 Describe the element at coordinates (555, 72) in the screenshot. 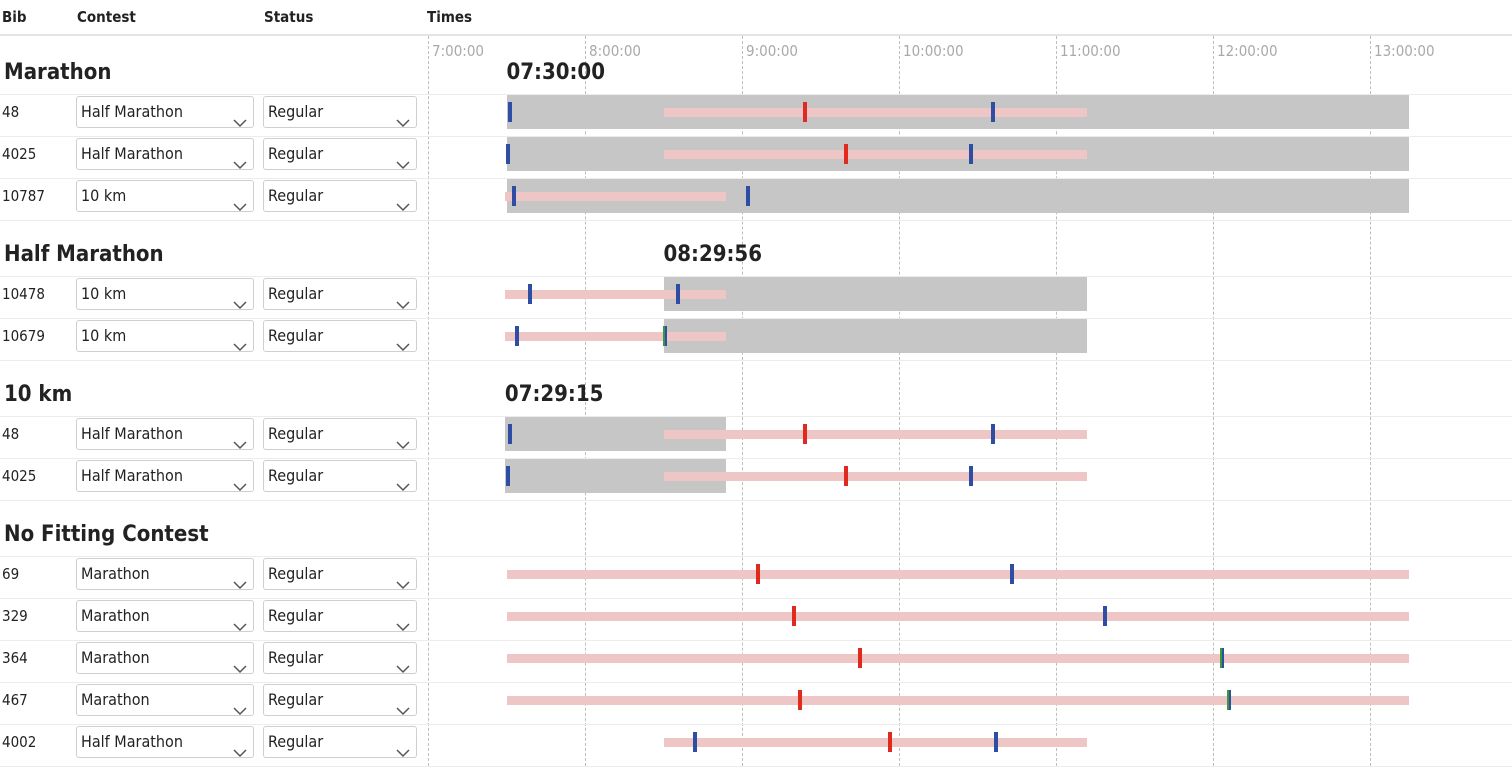

I see `group-start-time: 07:30:00` at that location.